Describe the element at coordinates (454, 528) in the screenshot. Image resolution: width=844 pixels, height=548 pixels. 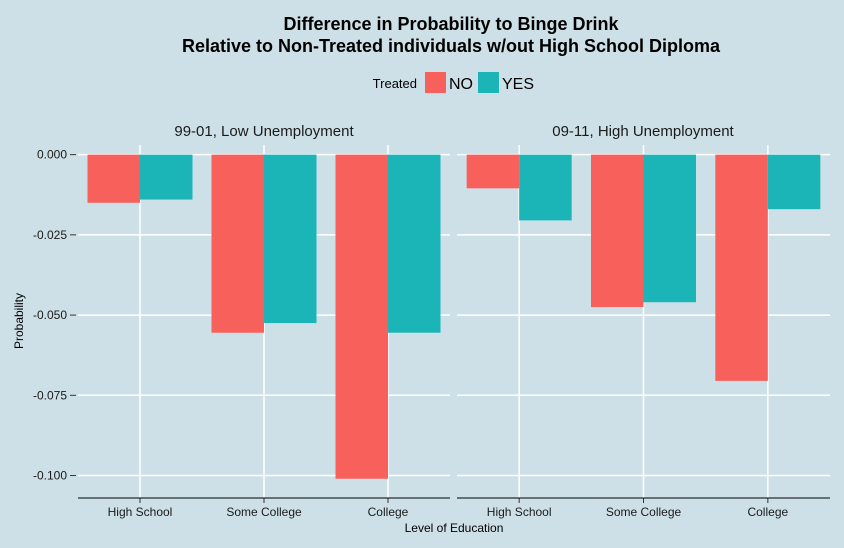
I see `x-axis-title: Level of Education` at that location.